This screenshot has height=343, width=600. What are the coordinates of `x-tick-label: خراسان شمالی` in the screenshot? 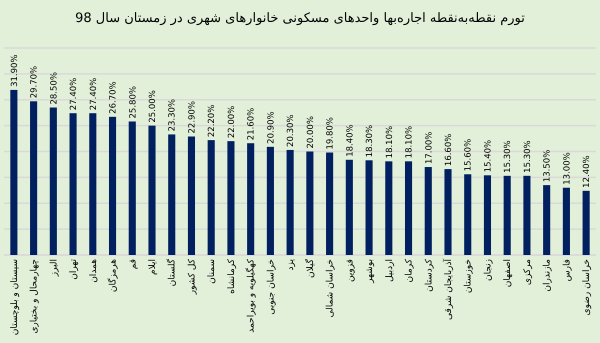 It's located at (331, 288).